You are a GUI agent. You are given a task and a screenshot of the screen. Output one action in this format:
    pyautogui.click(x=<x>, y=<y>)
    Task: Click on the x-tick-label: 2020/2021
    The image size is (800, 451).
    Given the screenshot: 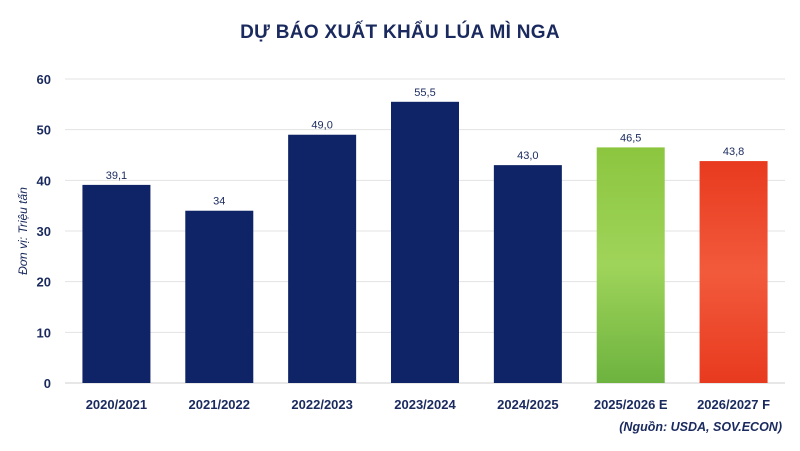 What is the action you would take?
    pyautogui.click(x=116, y=404)
    